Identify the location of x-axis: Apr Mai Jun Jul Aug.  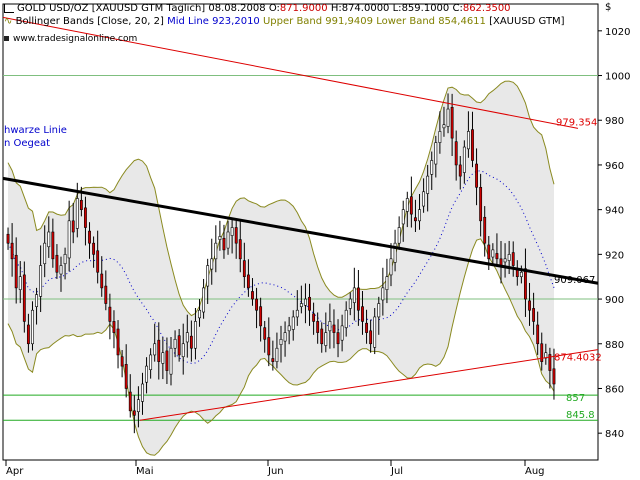
(275, 468).